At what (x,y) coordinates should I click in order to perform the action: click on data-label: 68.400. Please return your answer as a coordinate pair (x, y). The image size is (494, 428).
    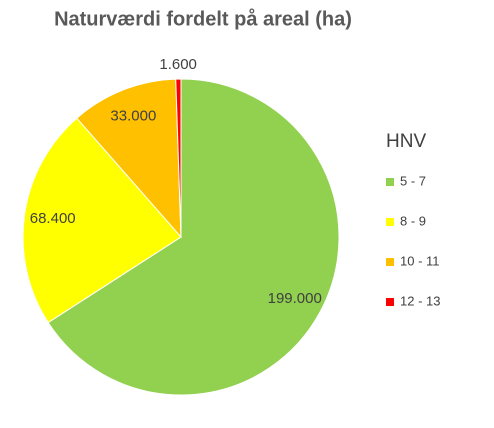
    Looking at the image, I should click on (53, 218).